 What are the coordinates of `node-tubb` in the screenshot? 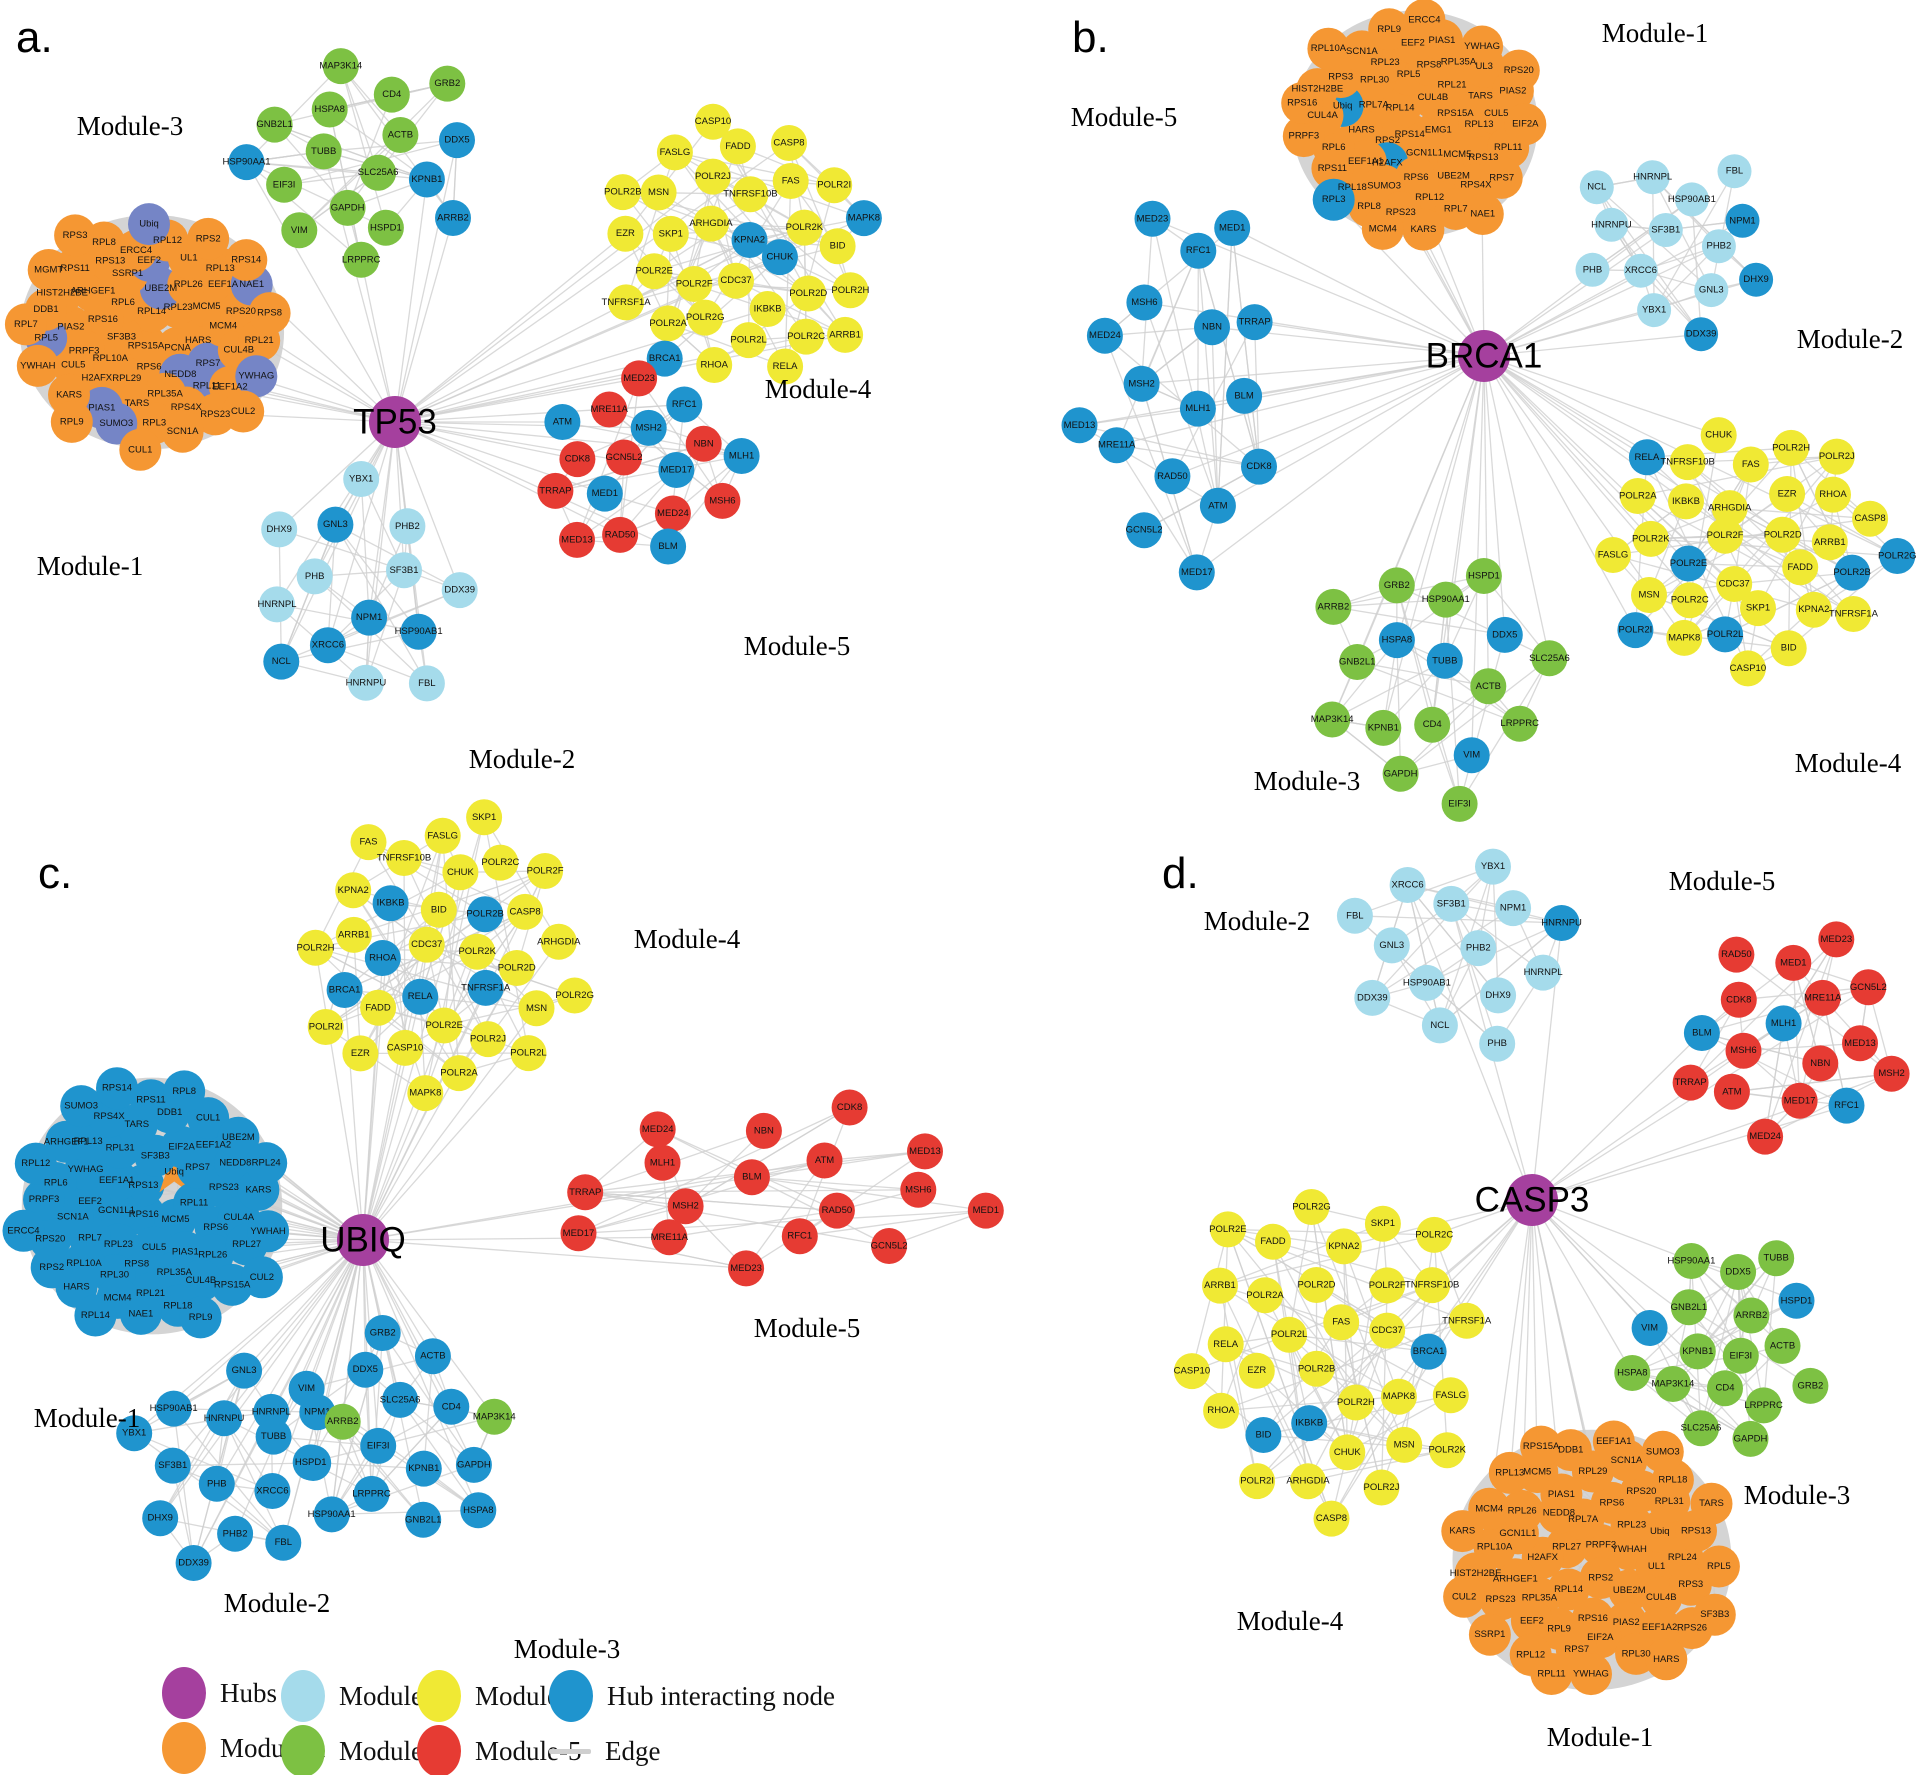 It's located at (273, 1436).